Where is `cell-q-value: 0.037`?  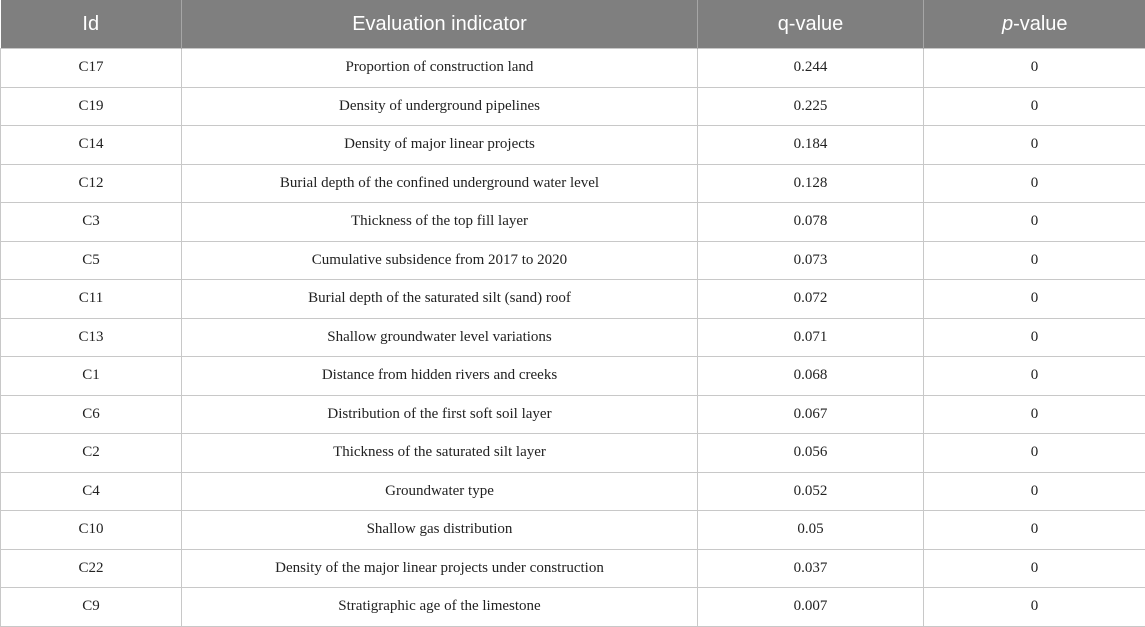 cell-q-value: 0.037 is located at coordinates (811, 568).